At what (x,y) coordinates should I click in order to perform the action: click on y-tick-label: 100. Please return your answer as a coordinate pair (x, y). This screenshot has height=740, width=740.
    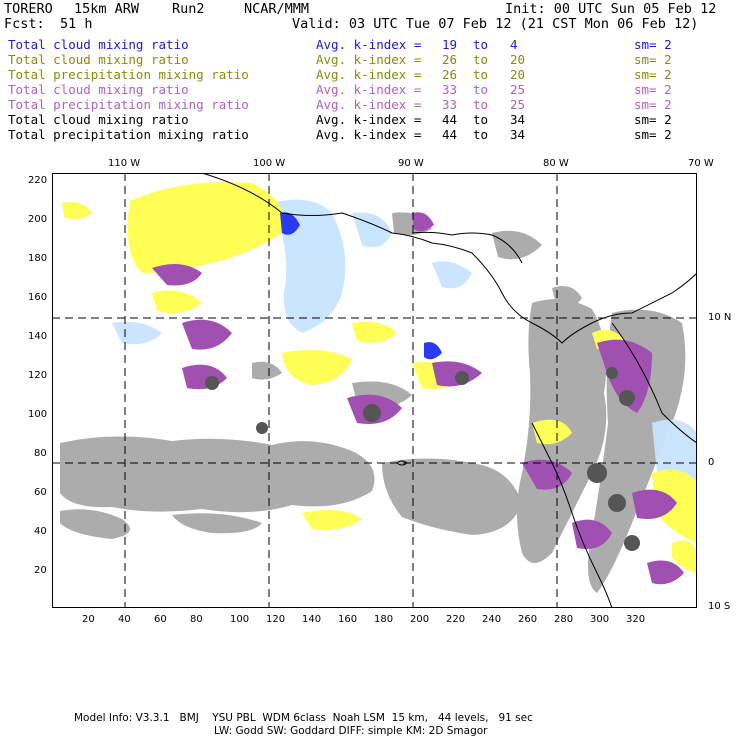
    Looking at the image, I should click on (38, 414).